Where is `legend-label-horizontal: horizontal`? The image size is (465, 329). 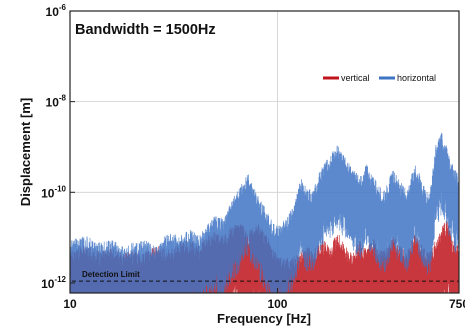
legend-label-horizontal: horizontal is located at coordinates (416, 78).